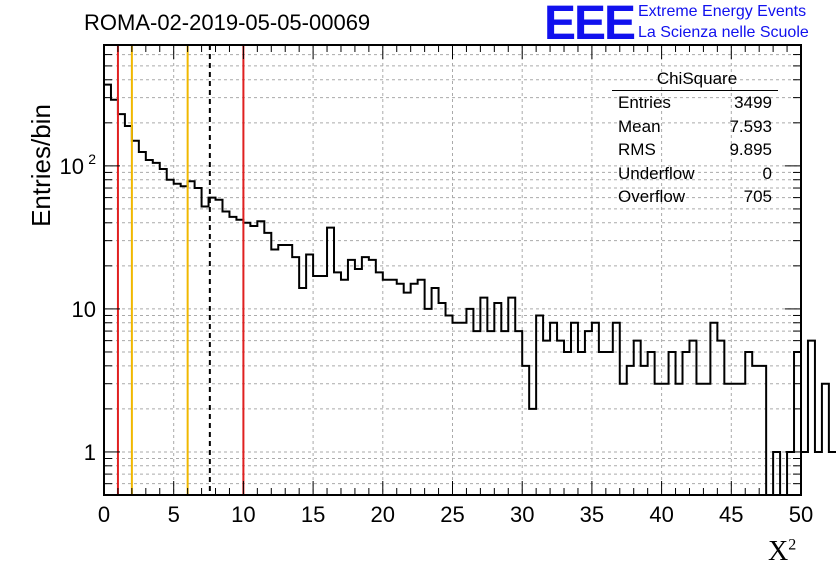 The height and width of the screenshot is (572, 836). Describe the element at coordinates (227, 22) in the screenshot. I see `chart-title: ROMA-02-2019-05-05-00069` at that location.